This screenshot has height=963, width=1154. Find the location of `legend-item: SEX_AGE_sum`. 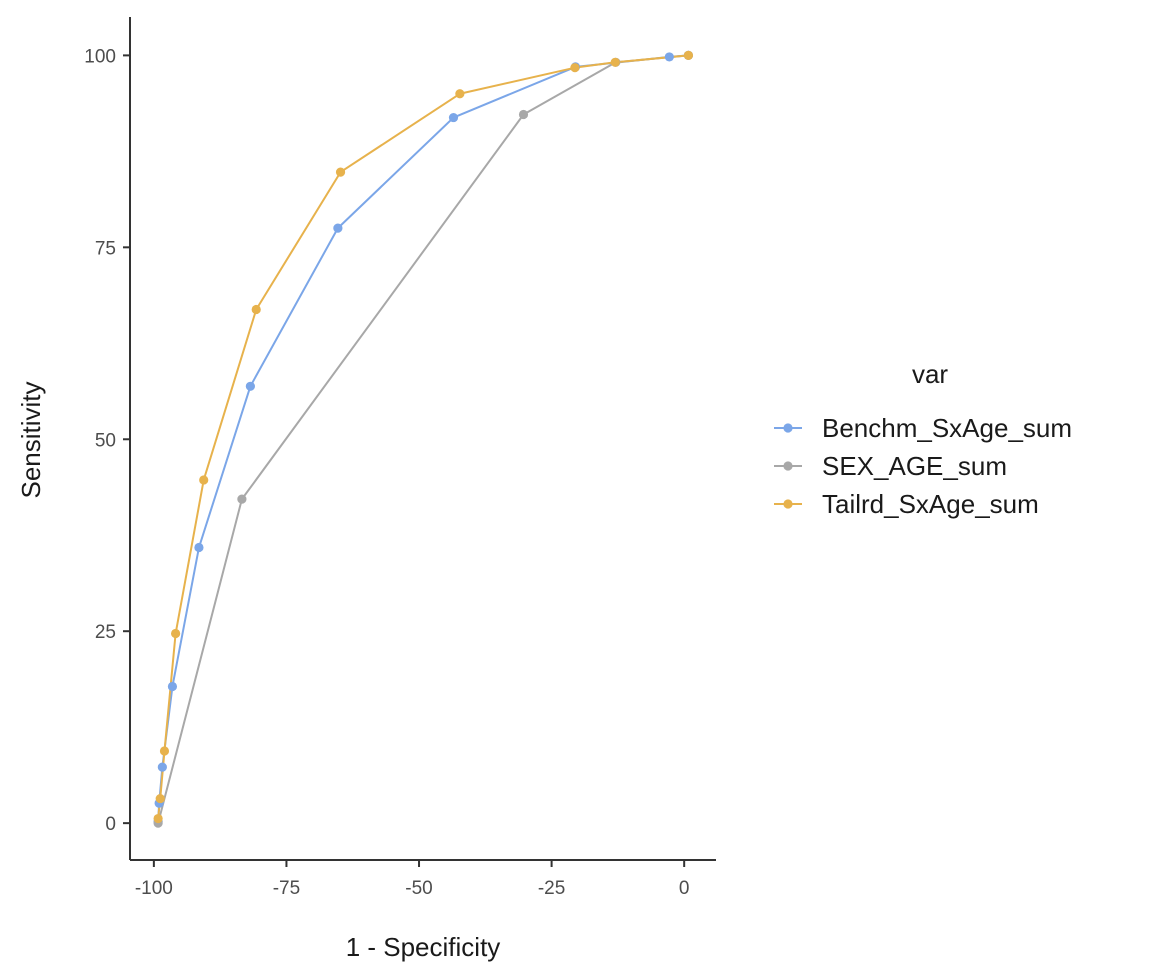

legend-item: SEX_AGE_sum is located at coordinates (890, 466).